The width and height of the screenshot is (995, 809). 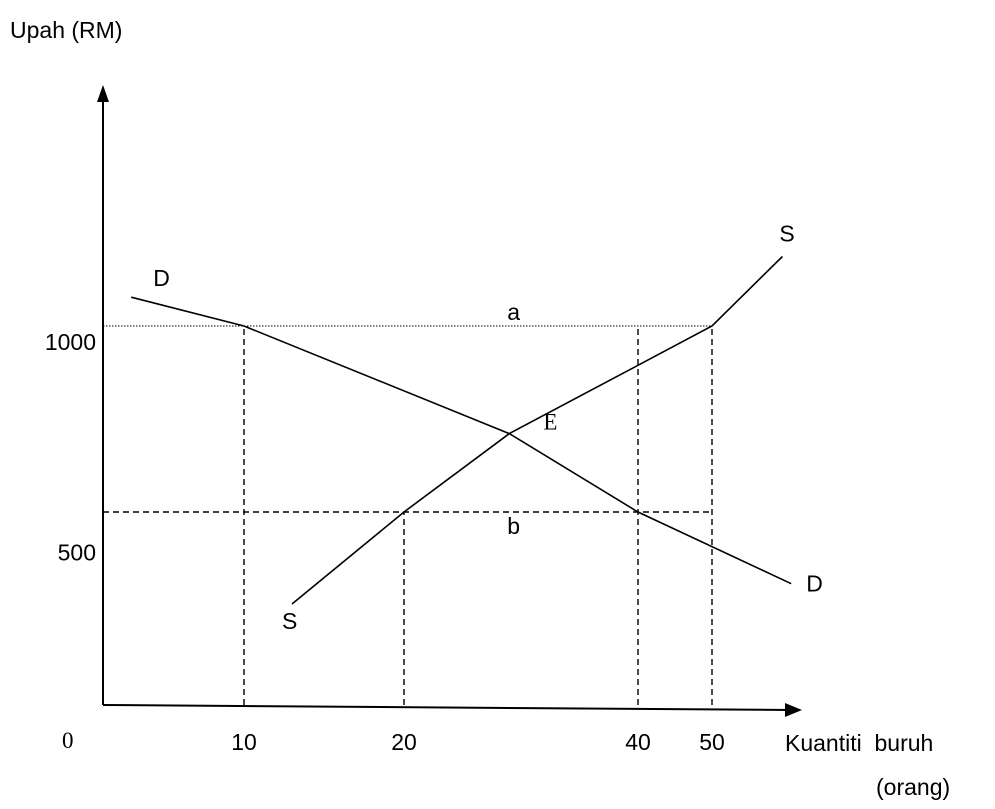 I want to click on y-tick-label-500: 500, so click(x=77, y=553).